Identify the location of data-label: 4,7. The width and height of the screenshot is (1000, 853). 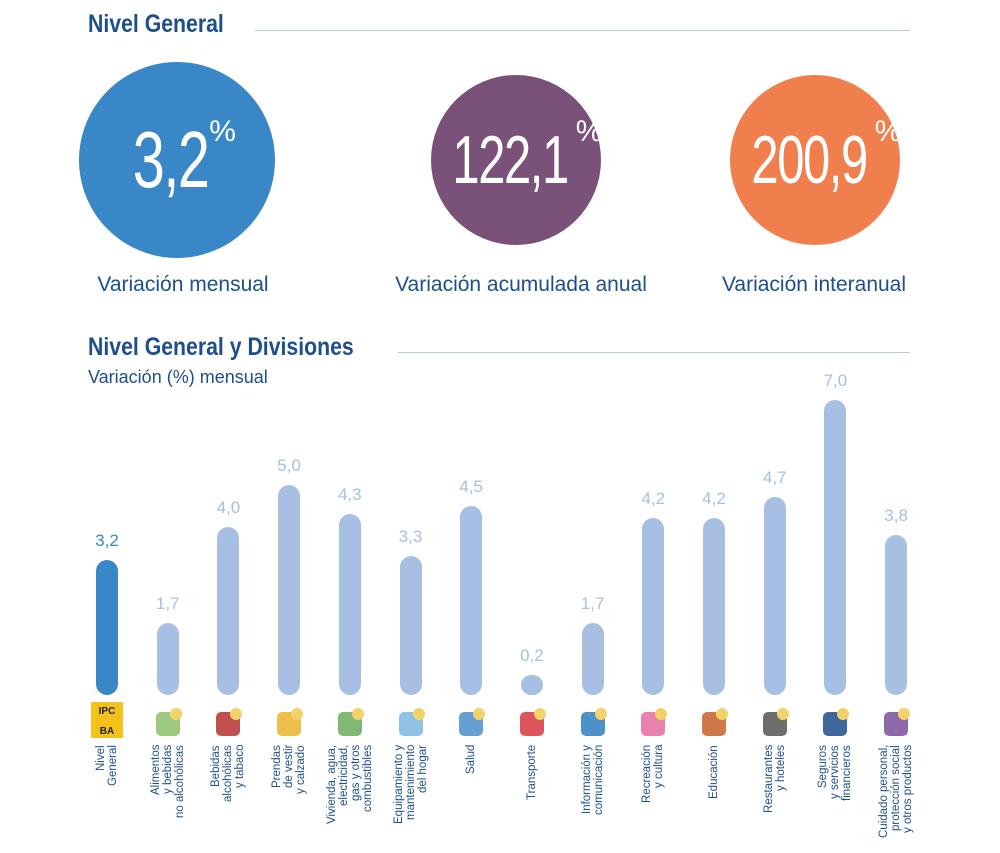
(774, 478).